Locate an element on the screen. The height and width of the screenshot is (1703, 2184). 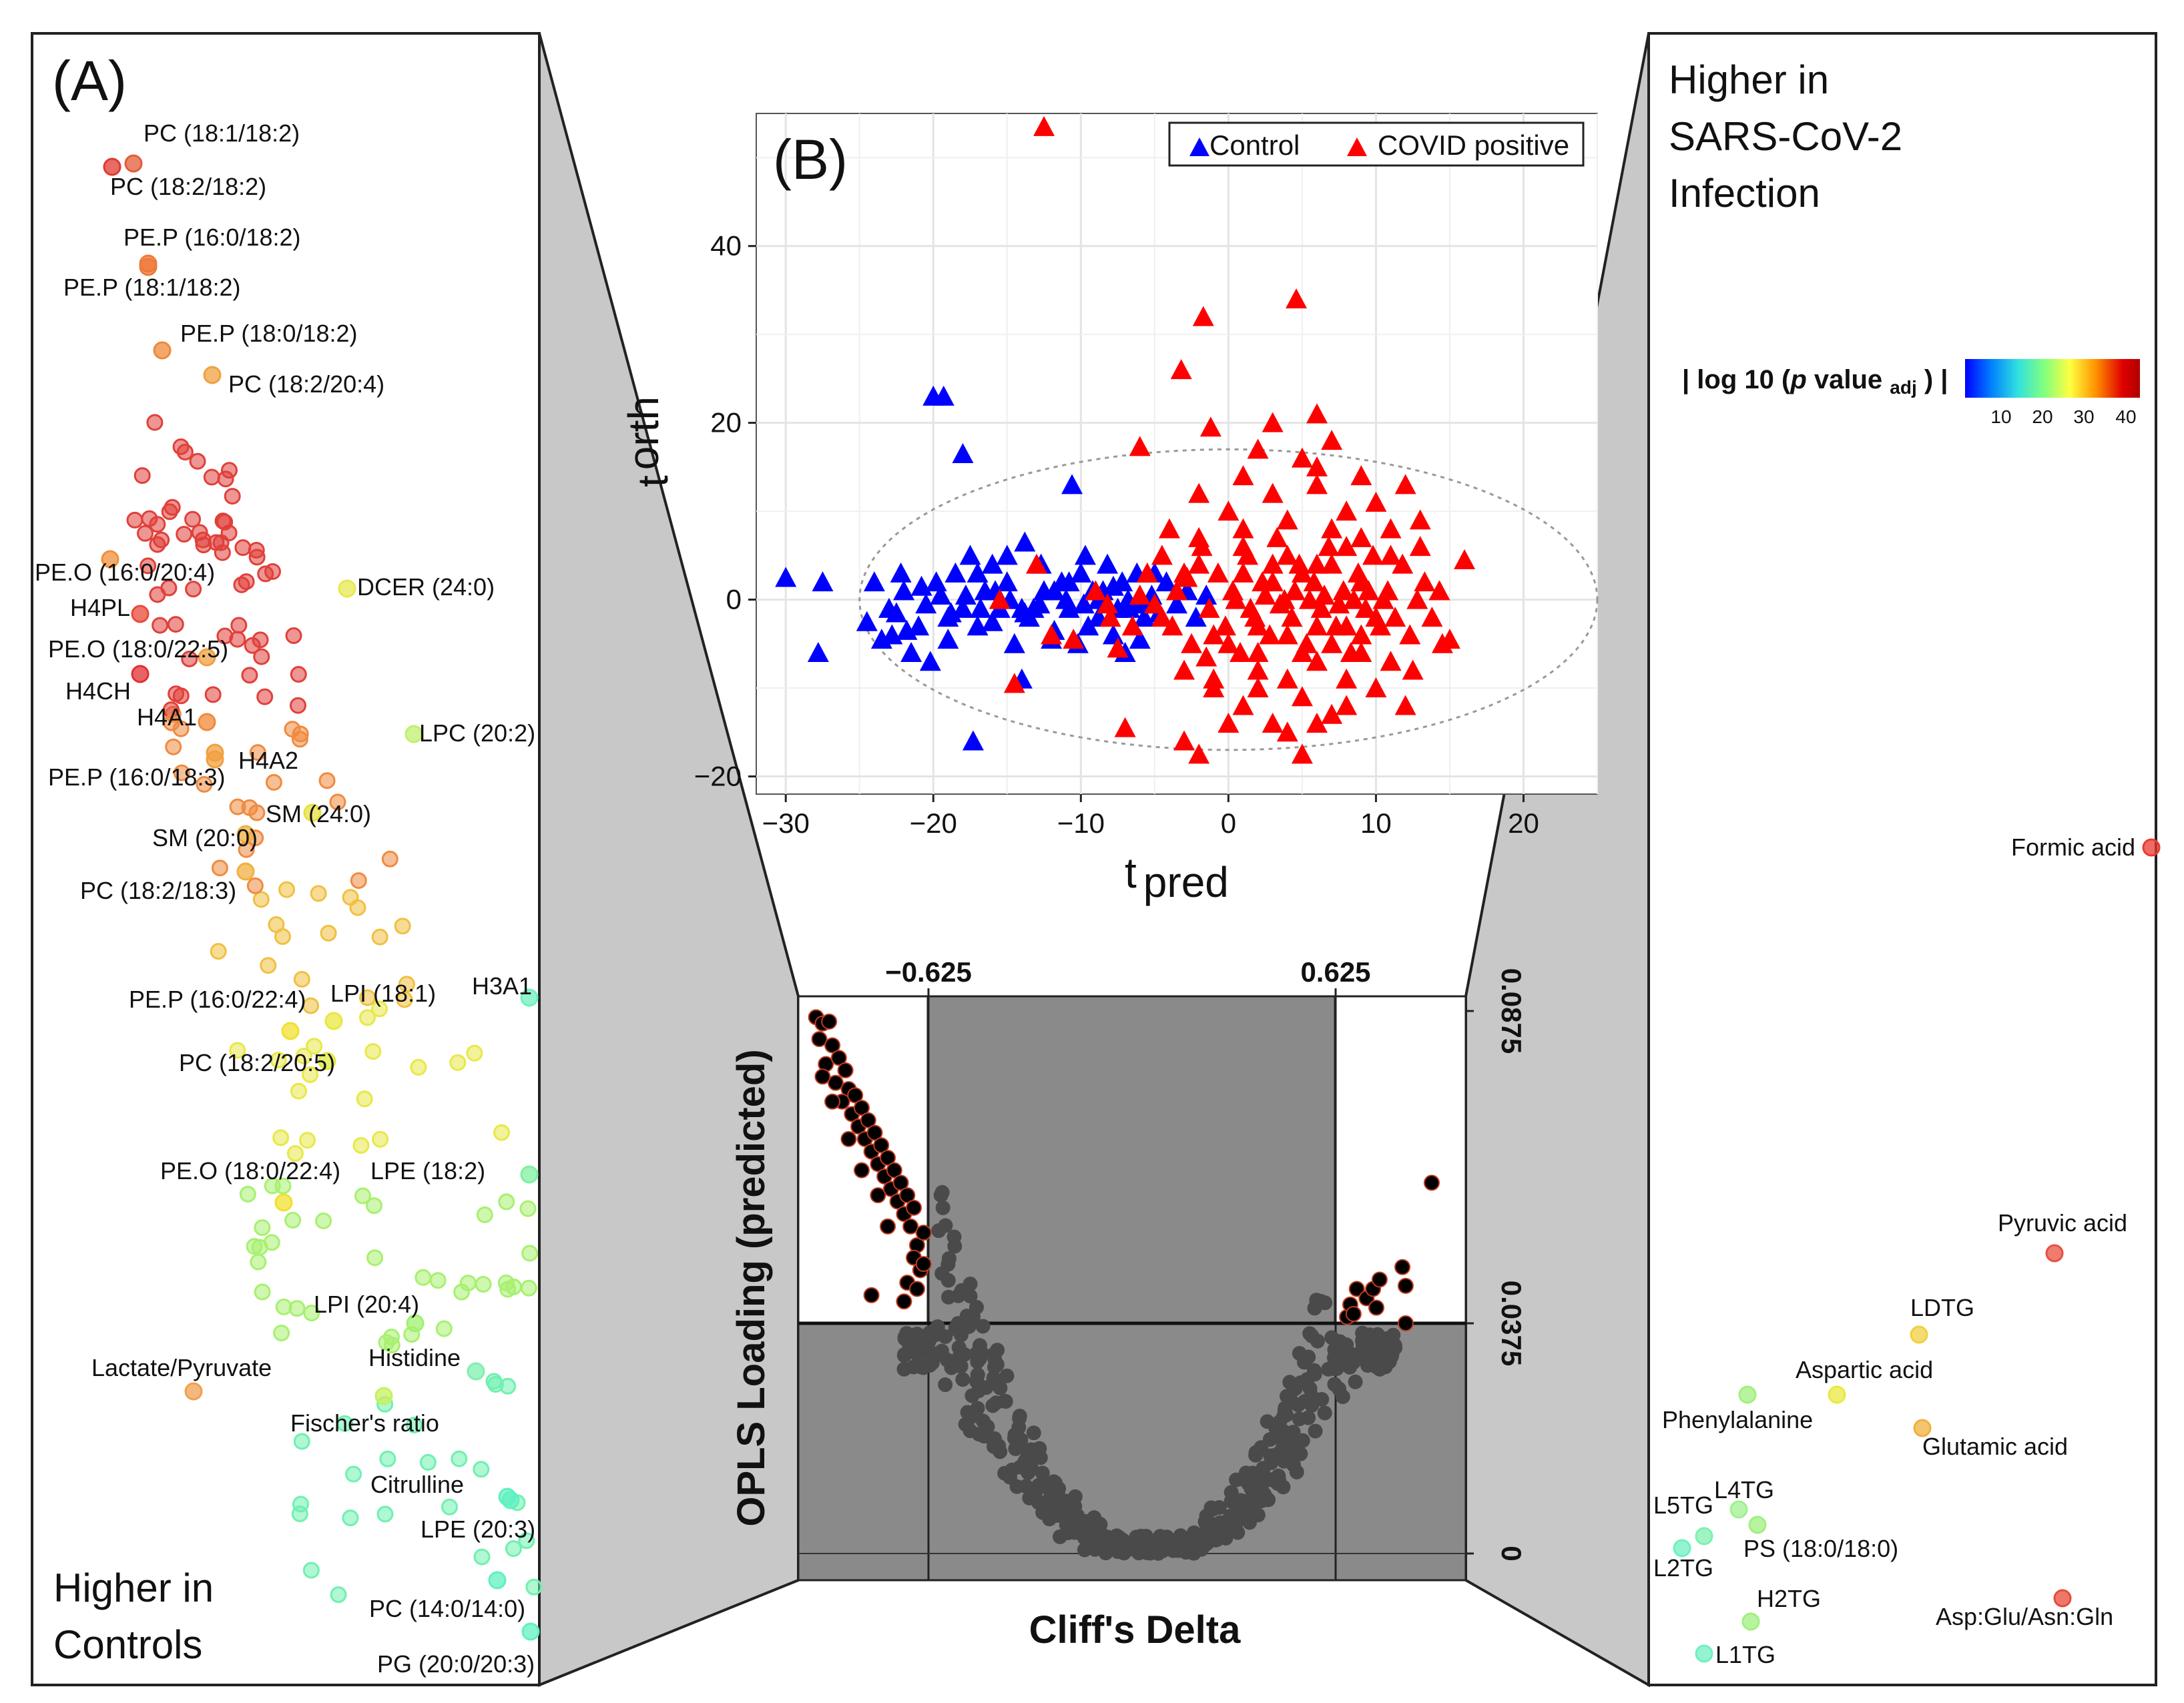
chart-c-ticks: −0.625 0.625 0.0875 0.0375 0 is located at coordinates (1206, 1259).